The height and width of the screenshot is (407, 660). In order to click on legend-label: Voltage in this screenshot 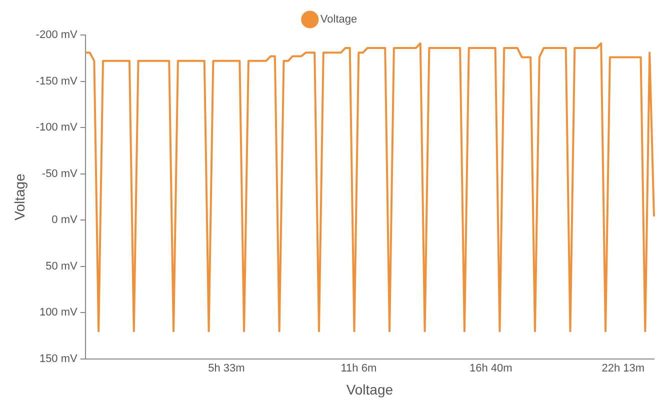, I will do `click(339, 20)`.